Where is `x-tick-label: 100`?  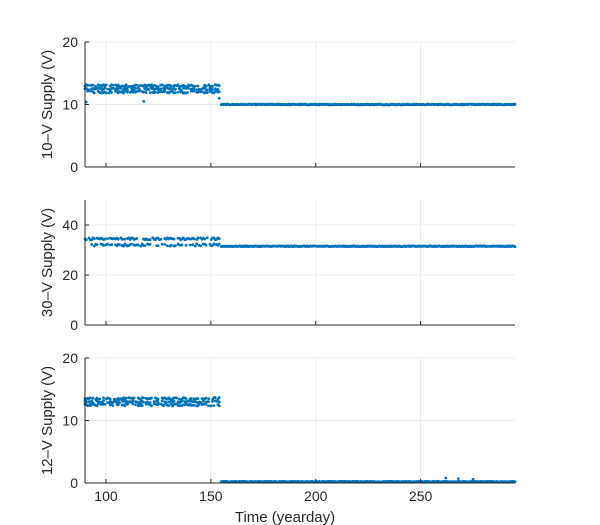
x-tick-label: 100 is located at coordinates (106, 496).